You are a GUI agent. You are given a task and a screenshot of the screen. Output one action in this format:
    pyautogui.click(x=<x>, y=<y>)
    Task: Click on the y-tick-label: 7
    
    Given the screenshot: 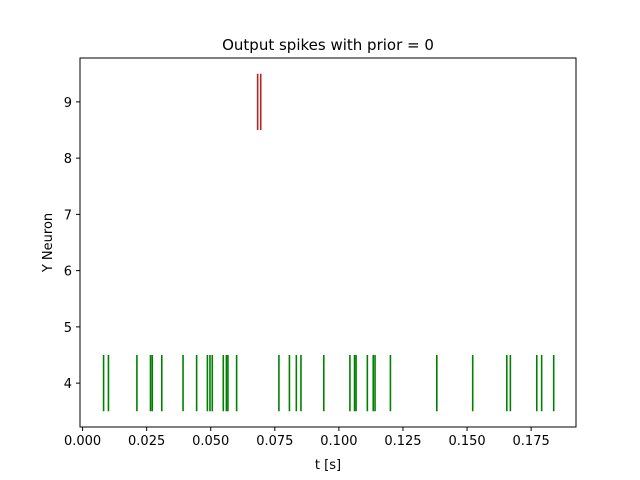 What is the action you would take?
    pyautogui.click(x=68, y=215)
    